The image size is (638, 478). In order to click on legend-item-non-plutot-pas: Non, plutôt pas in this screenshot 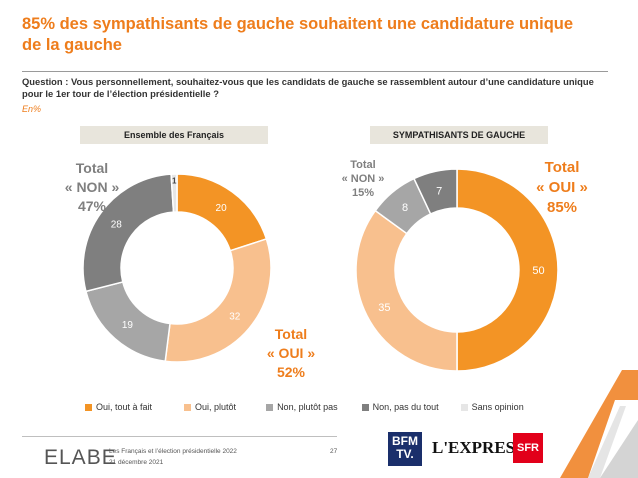, I will do `click(302, 407)`.